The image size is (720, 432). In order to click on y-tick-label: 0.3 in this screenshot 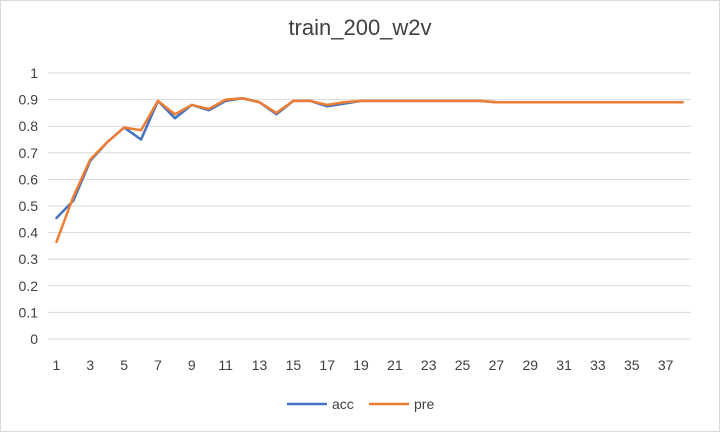, I will do `click(29, 259)`.